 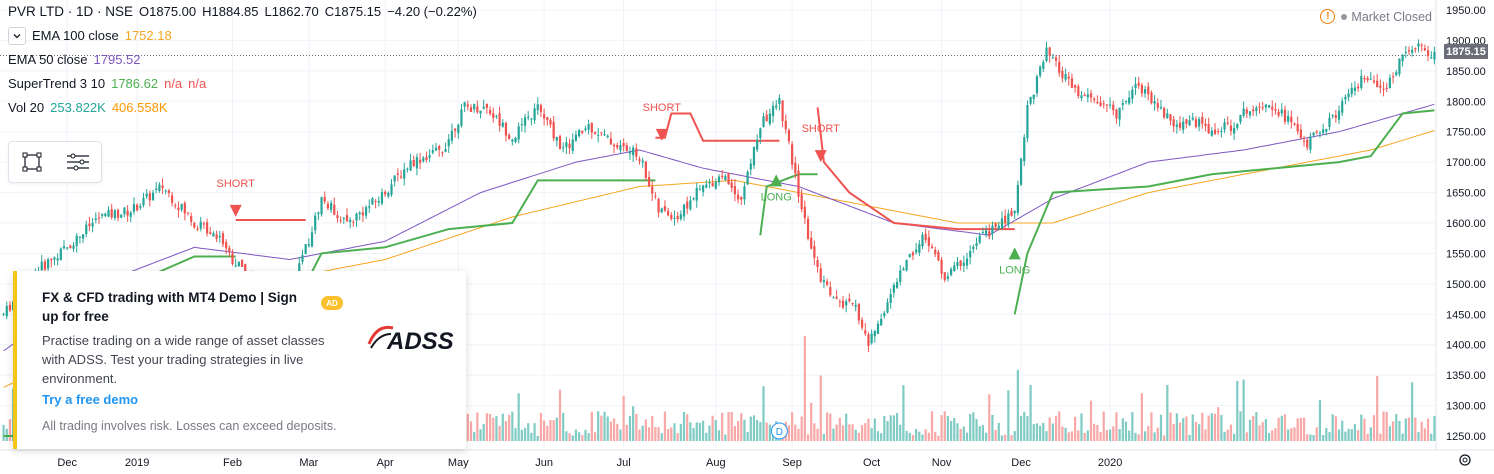 What do you see at coordinates (71, 11) in the screenshot?
I see `symbol-title: PVR LTD · 1D · NSE` at bounding box center [71, 11].